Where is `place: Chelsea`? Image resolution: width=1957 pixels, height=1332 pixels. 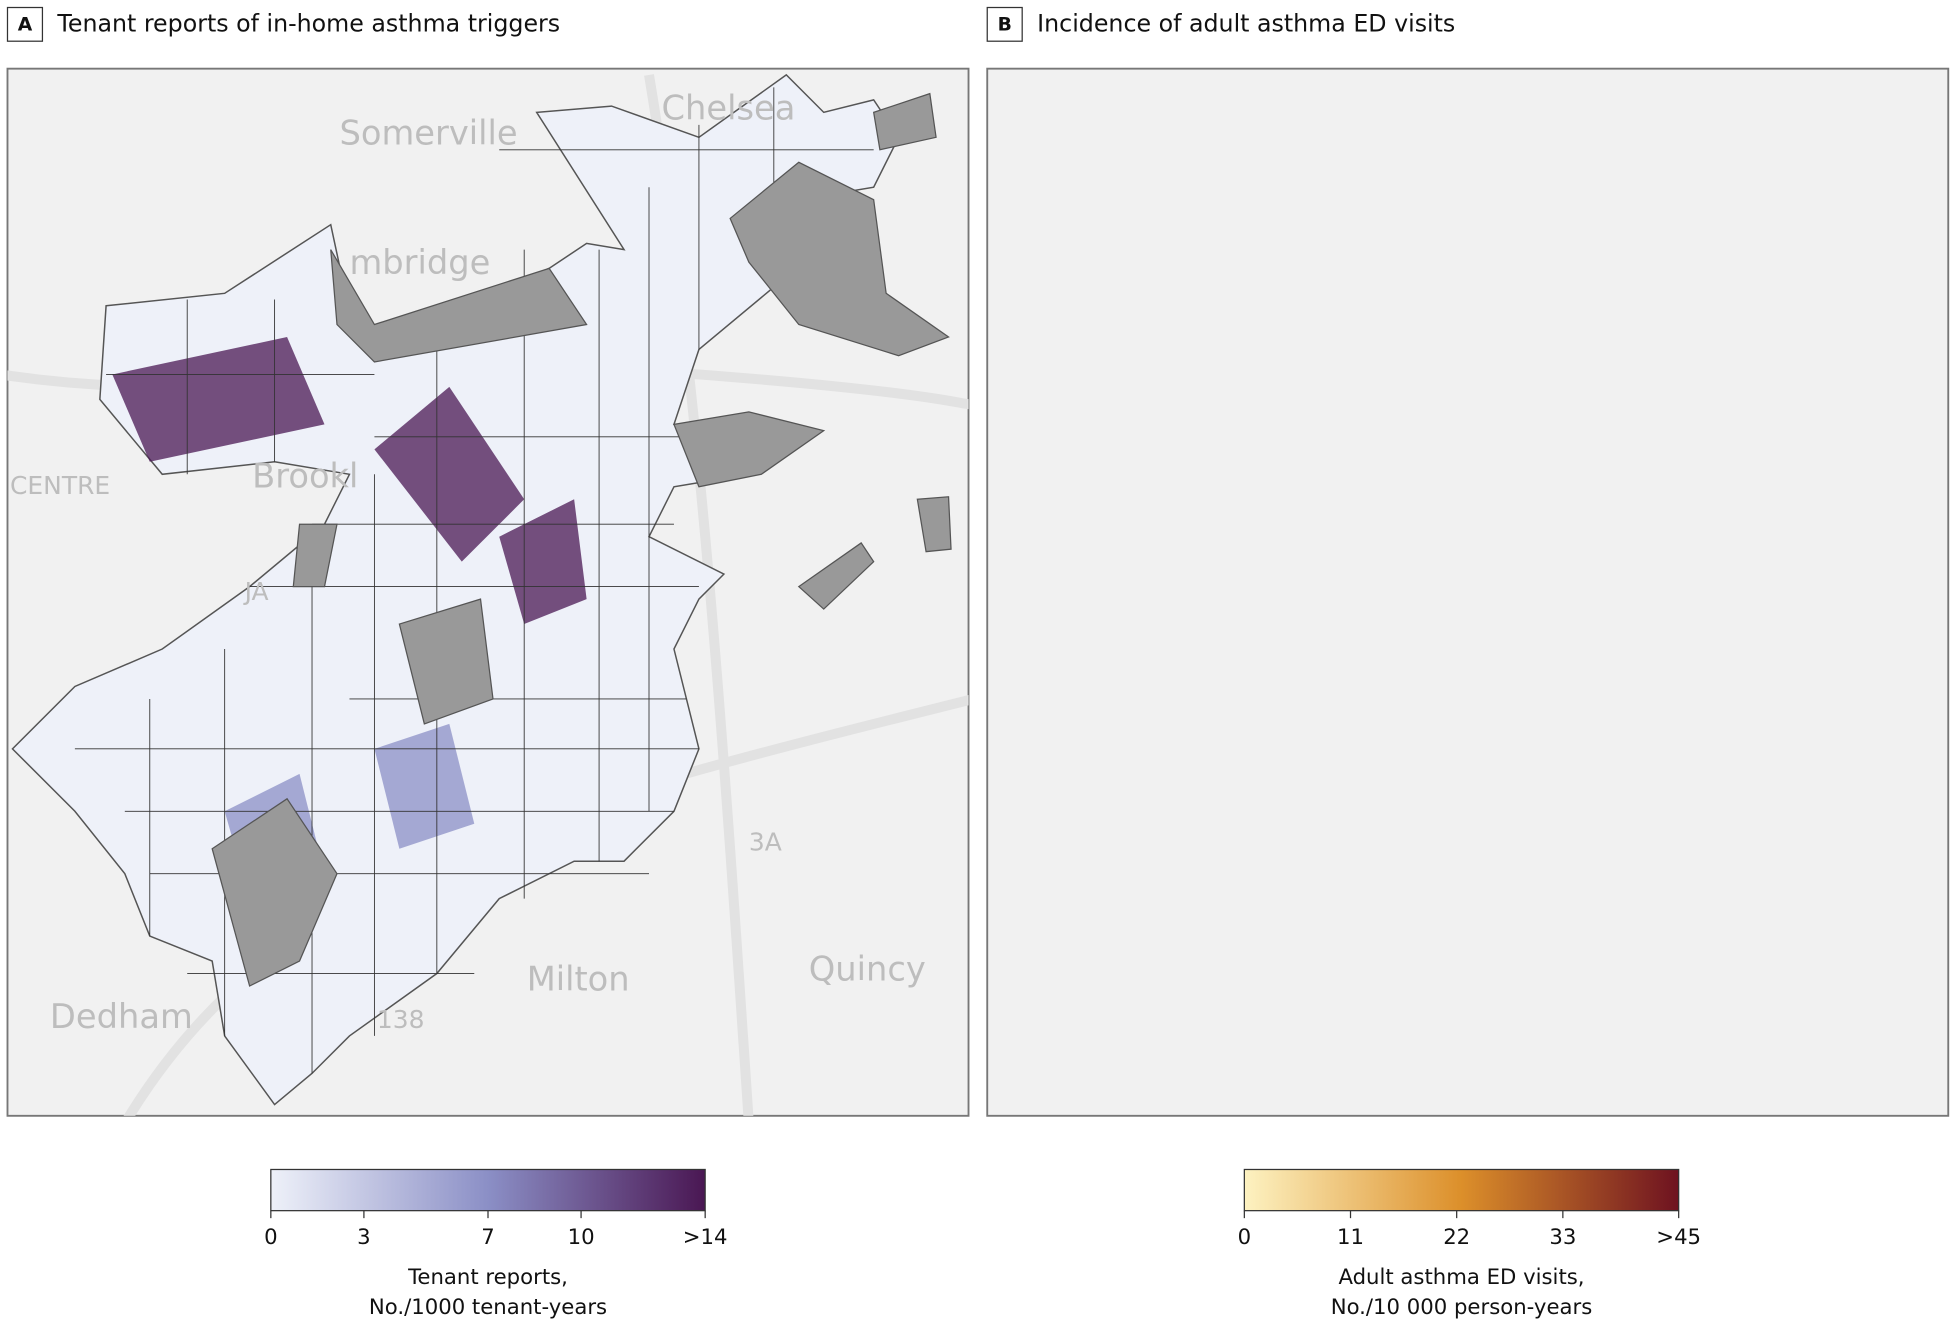
place: Chelsea is located at coordinates (728, 107).